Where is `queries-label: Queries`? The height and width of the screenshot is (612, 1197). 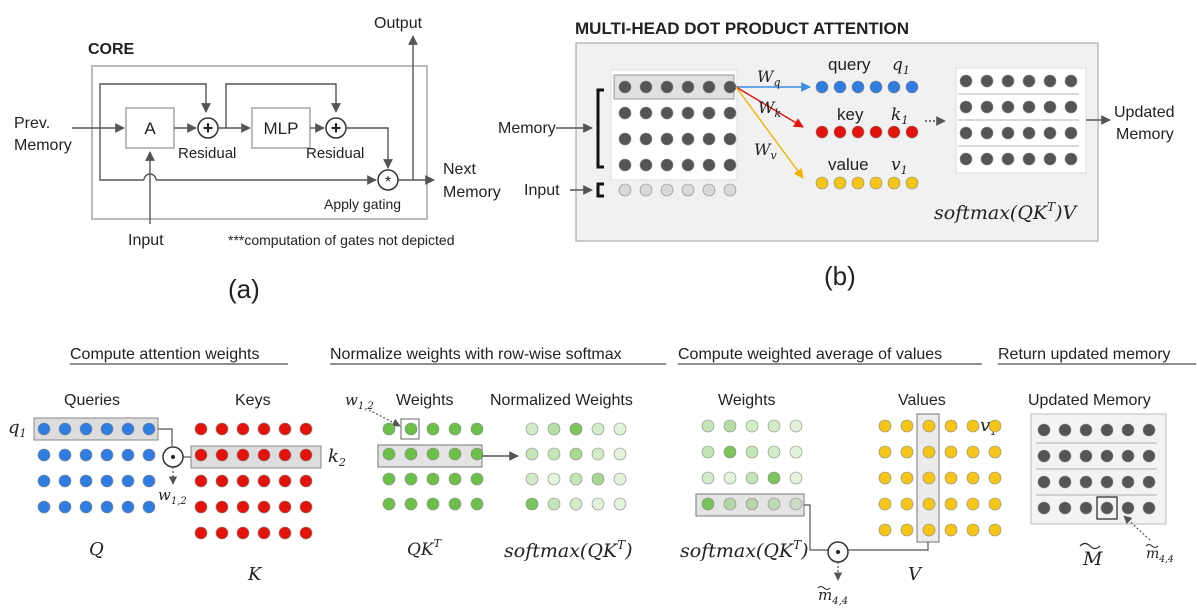
queries-label: Queries is located at coordinates (92, 400).